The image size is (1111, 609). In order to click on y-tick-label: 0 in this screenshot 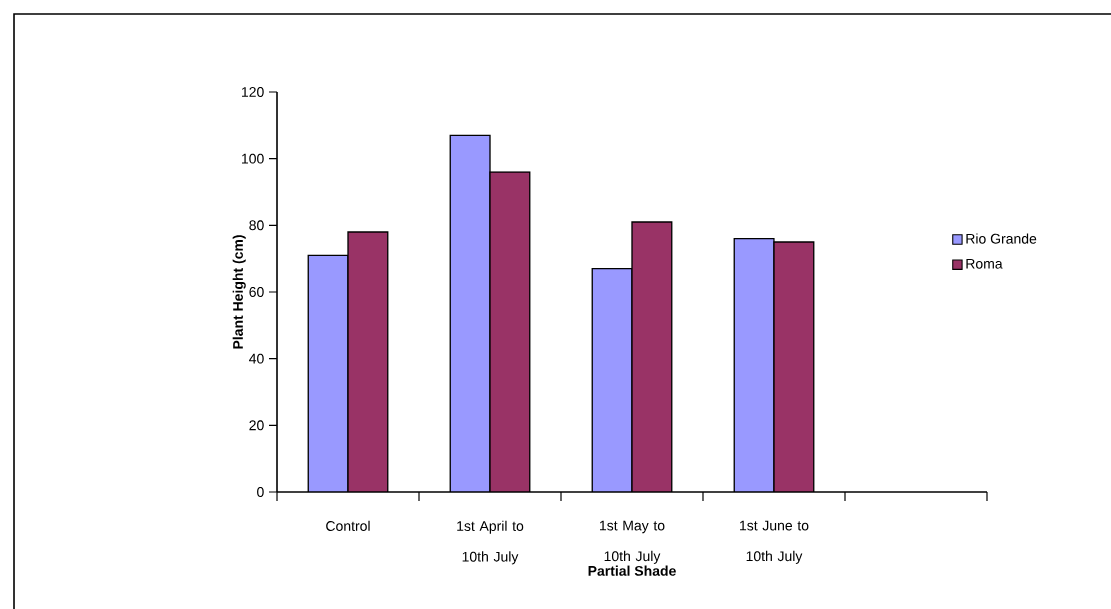, I will do `click(260, 492)`.